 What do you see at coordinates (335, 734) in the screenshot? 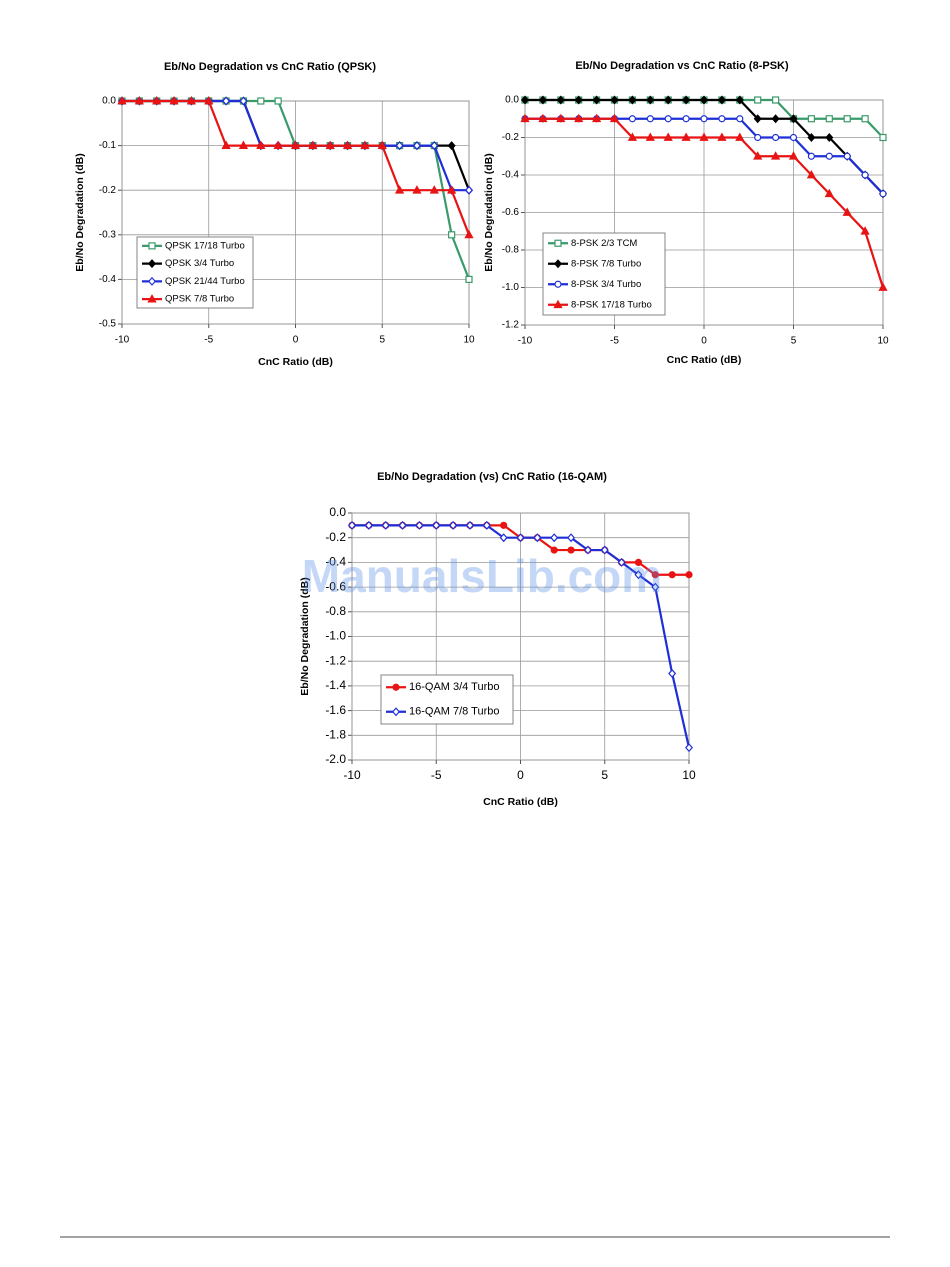
I see `y-tick-label: -1.8` at bounding box center [335, 734].